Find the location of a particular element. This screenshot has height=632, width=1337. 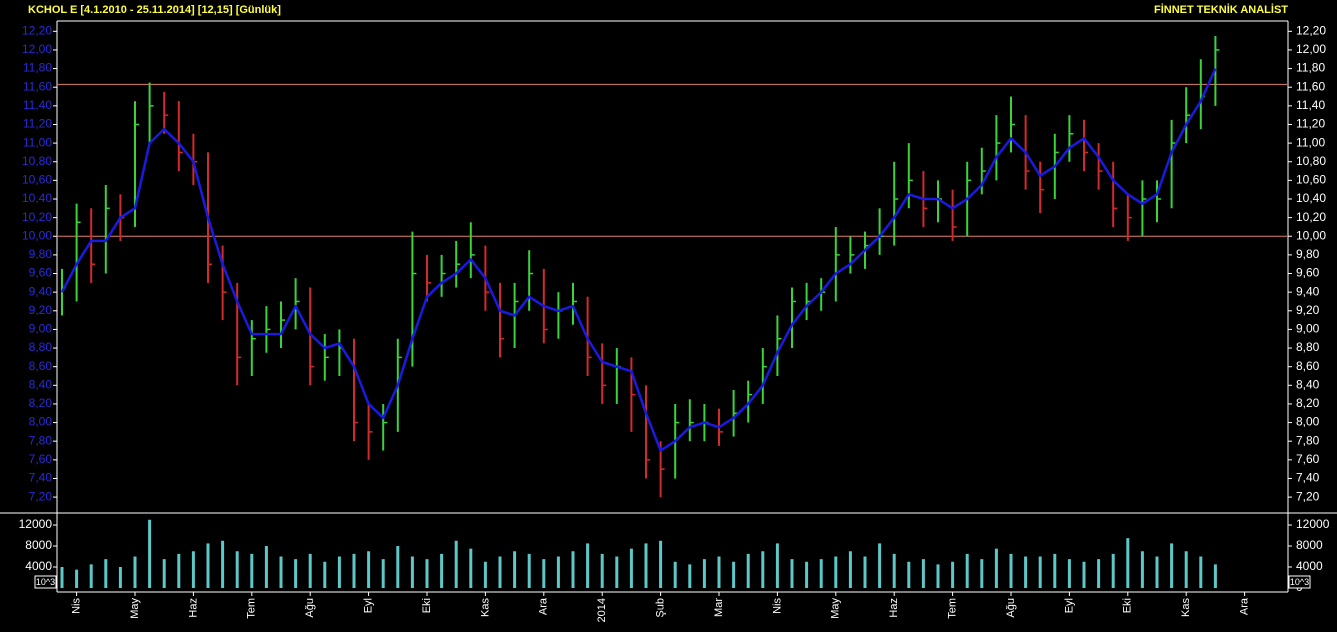

volume-panel: 04000400080008000120001200010^310^3 is located at coordinates (674, 555).